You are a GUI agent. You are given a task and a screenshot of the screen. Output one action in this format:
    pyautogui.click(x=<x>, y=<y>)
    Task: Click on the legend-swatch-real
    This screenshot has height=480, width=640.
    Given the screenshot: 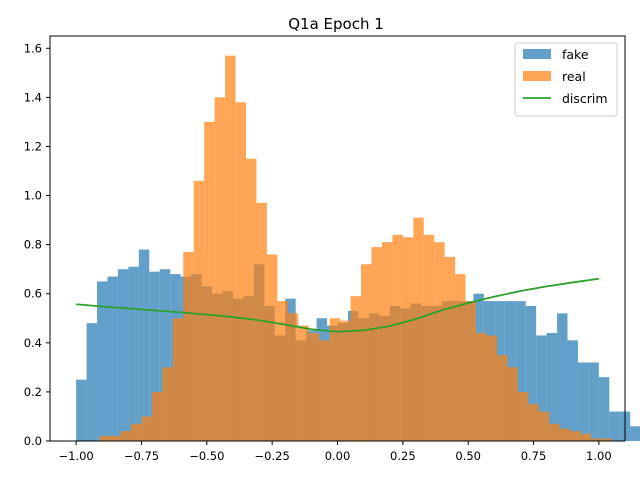 What is the action you would take?
    pyautogui.click(x=537, y=76)
    